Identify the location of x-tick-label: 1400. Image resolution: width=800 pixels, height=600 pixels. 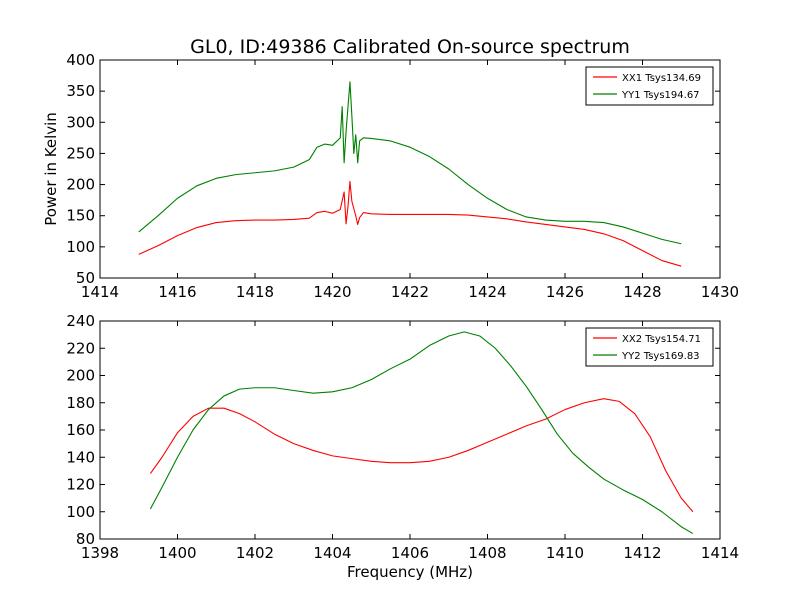
(177, 553).